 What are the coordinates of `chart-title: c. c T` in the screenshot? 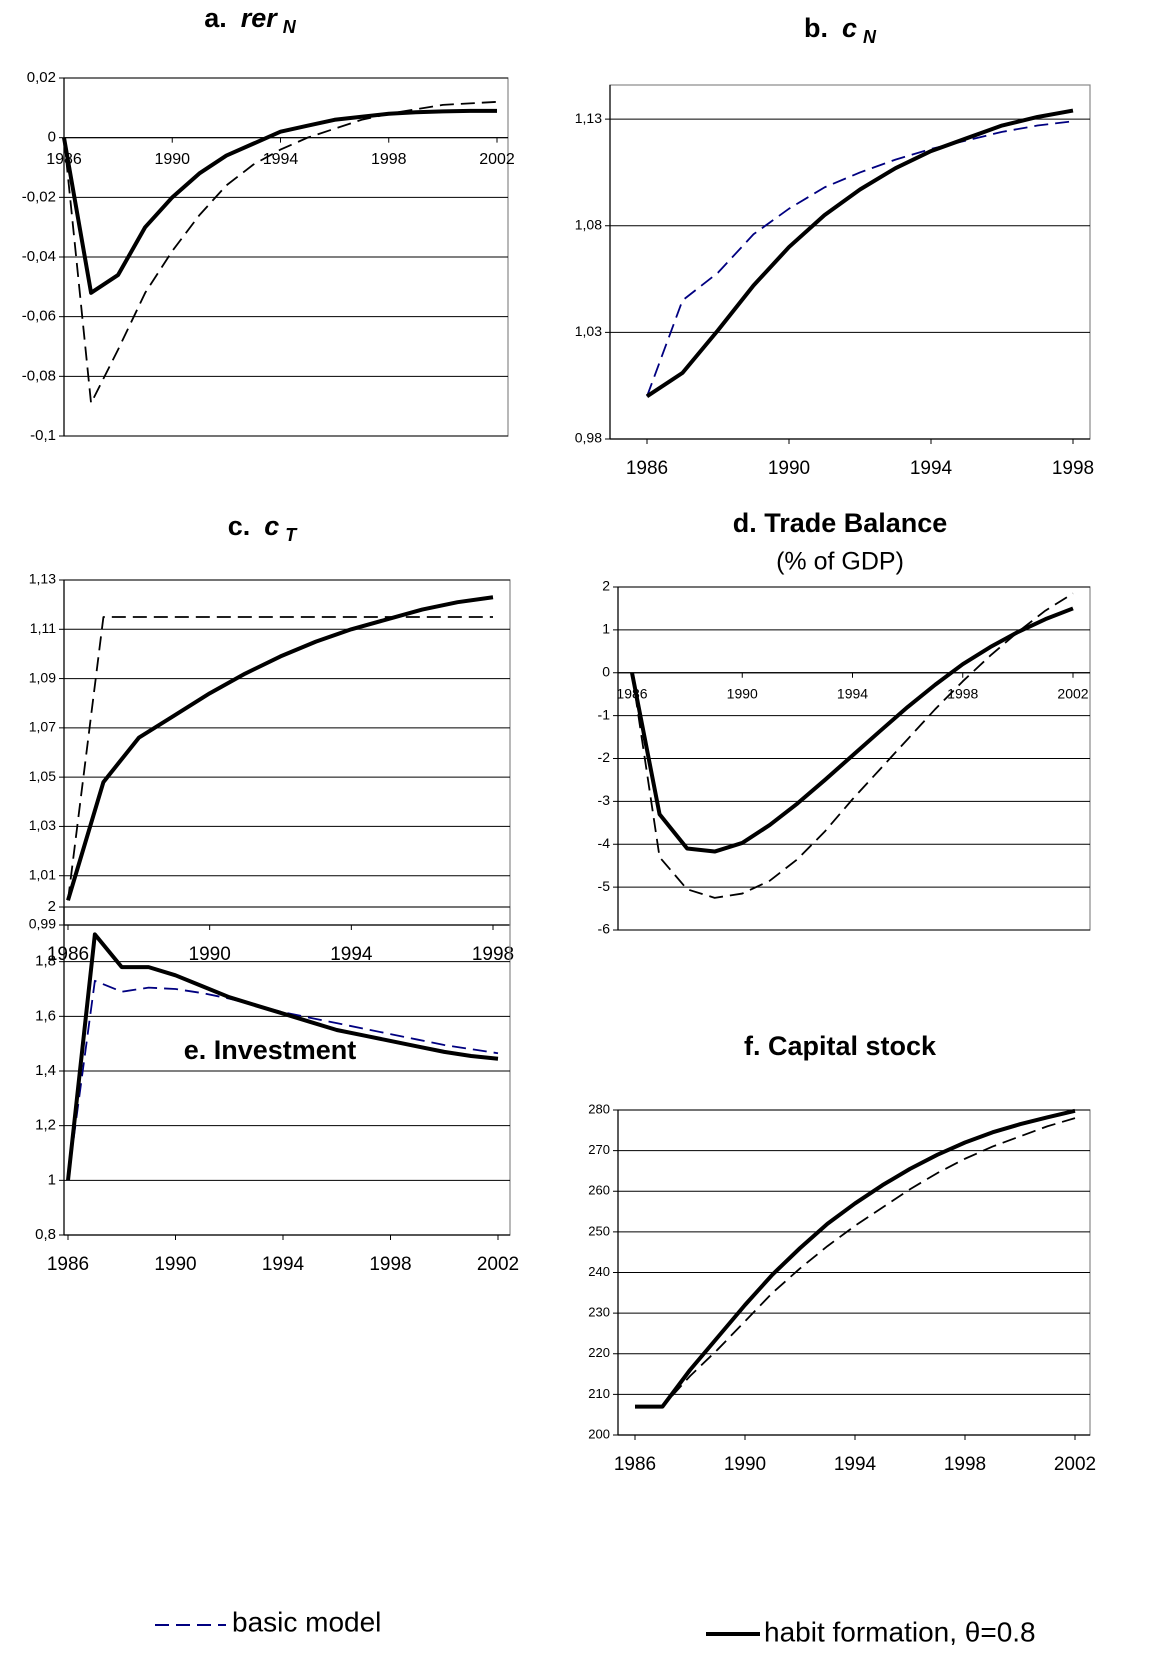 It's located at (263, 528).